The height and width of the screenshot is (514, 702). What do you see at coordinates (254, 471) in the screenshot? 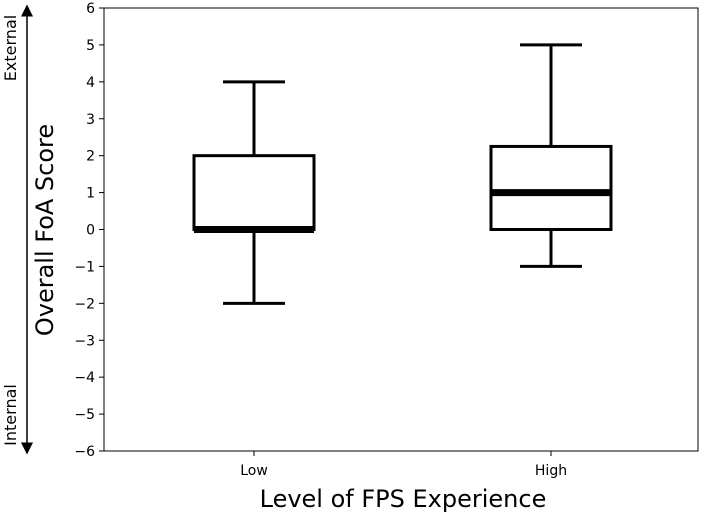
I see `x-tick-label: Low` at bounding box center [254, 471].